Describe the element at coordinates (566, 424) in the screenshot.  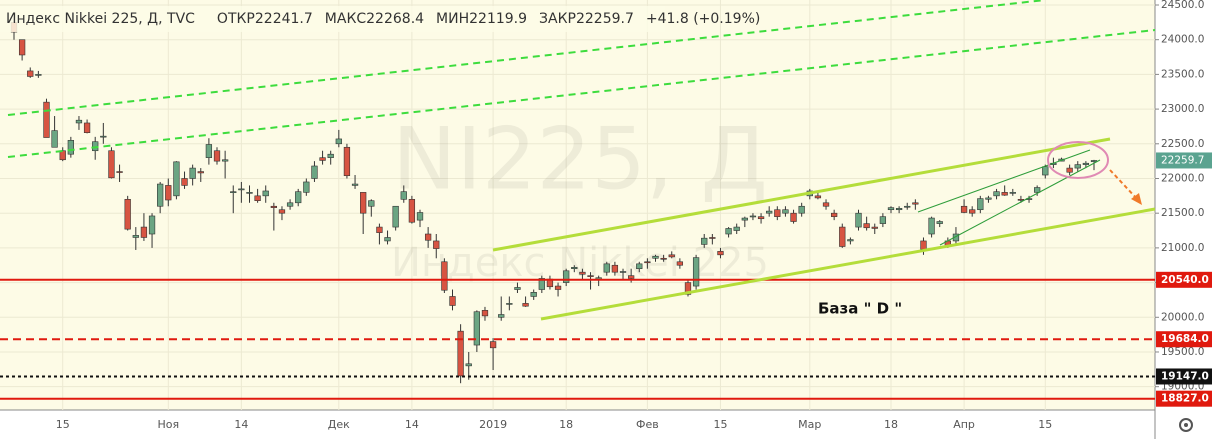
I see `x-tick-label: 18` at that location.